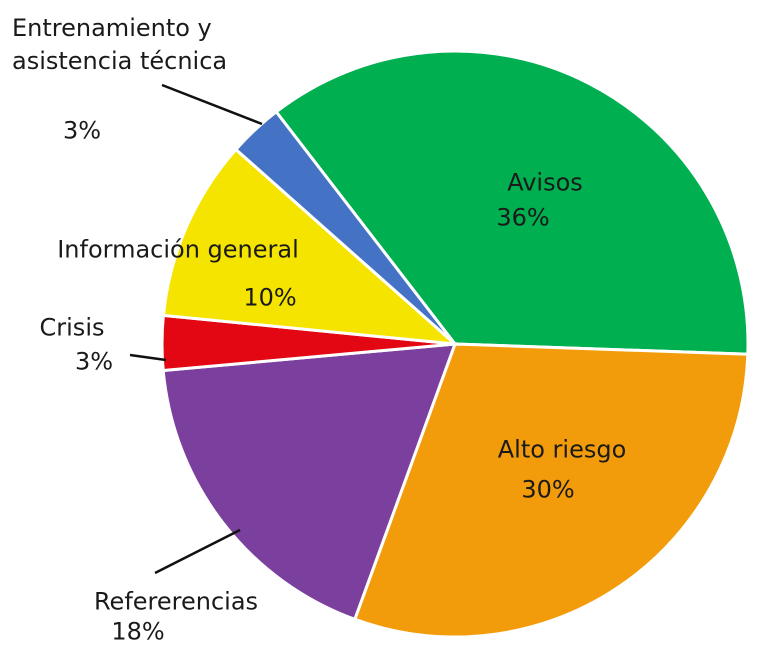 Image resolution: width=757 pixels, height=649 pixels. What do you see at coordinates (548, 489) in the screenshot?
I see `slice-label: 30%` at bounding box center [548, 489].